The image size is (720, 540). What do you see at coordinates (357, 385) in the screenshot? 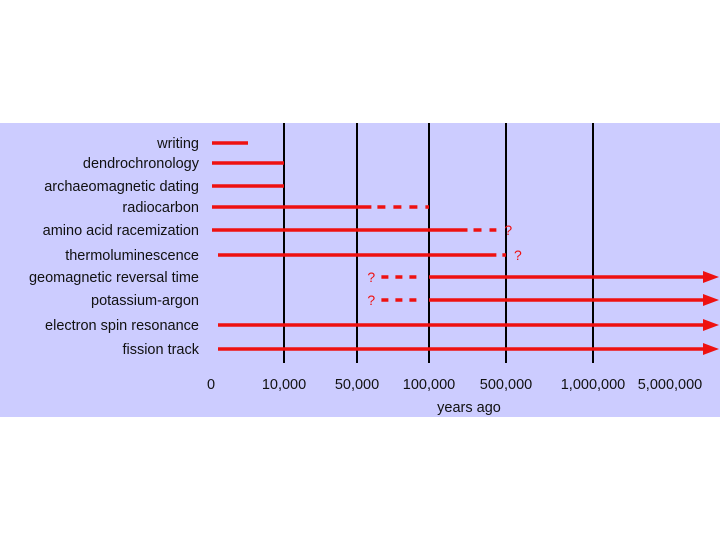
I see `x-tick-label: 50,000` at bounding box center [357, 385].